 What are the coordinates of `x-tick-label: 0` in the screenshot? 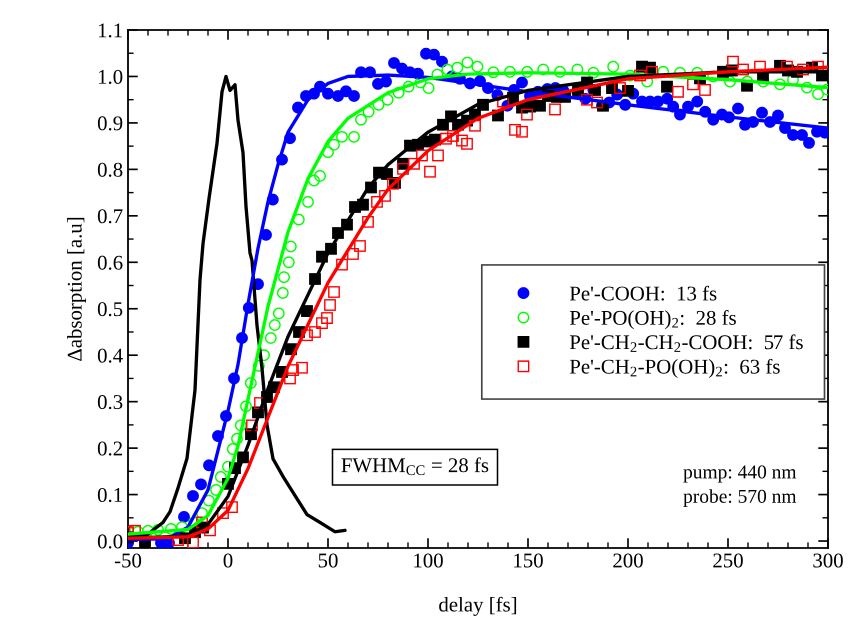 It's located at (228, 560).